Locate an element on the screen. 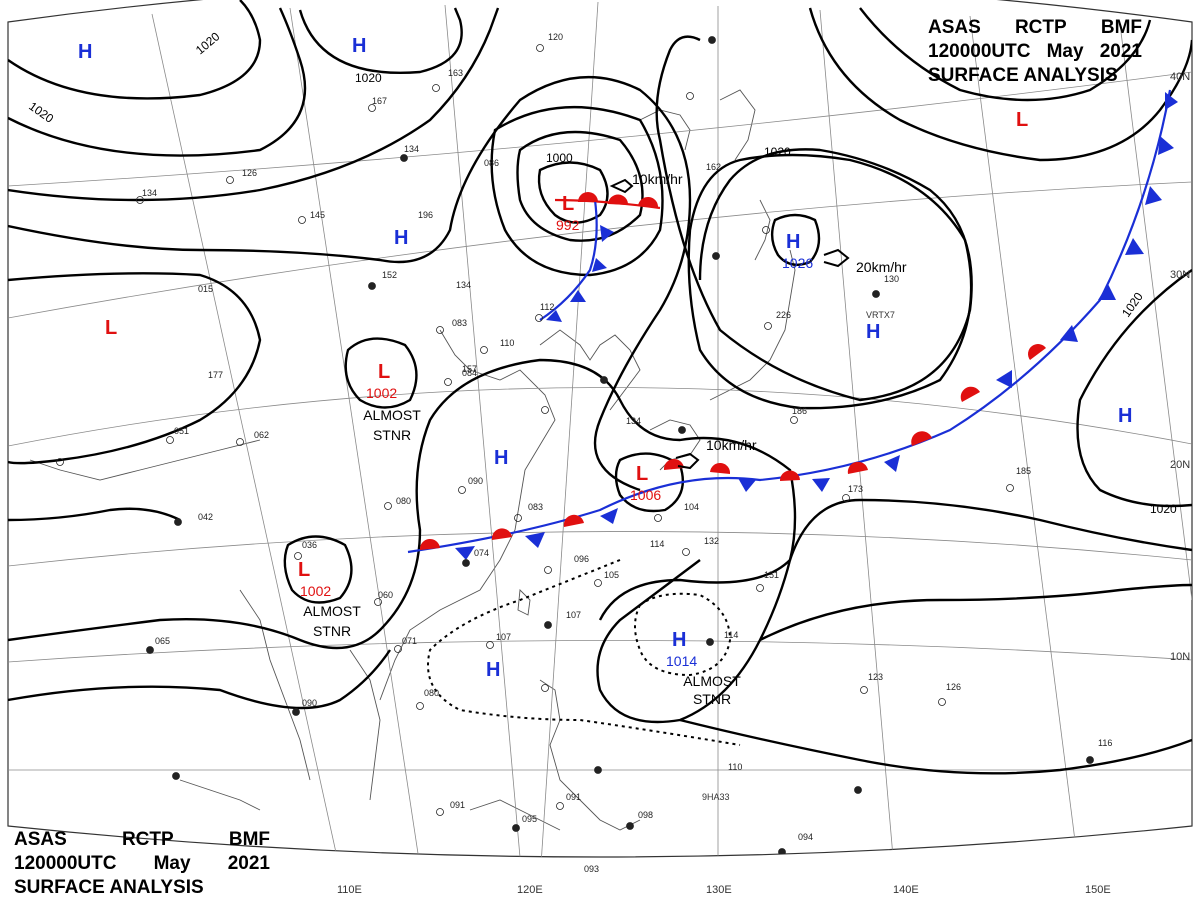  station-pressure-value: 157 is located at coordinates (469, 369).